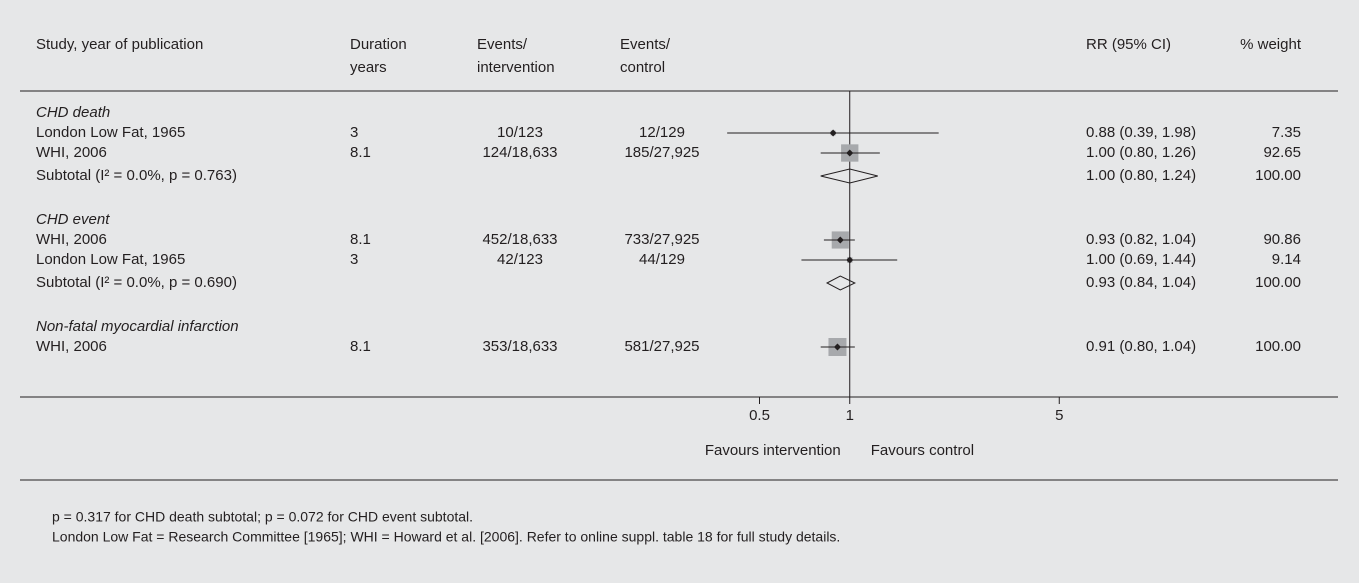  What do you see at coordinates (1282, 239) in the screenshot?
I see `weight-label: 90.86` at bounding box center [1282, 239].